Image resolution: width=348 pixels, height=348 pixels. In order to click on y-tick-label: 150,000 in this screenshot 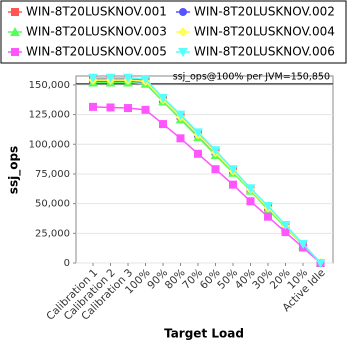, I will do `click(49, 85)`.